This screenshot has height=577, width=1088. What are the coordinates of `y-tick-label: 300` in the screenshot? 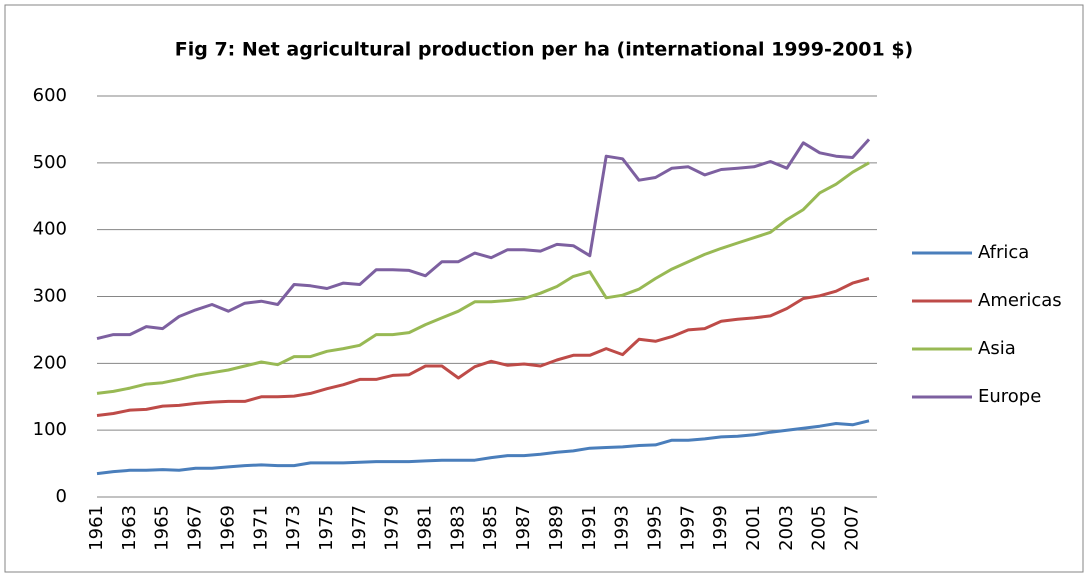 It's located at (50, 296).